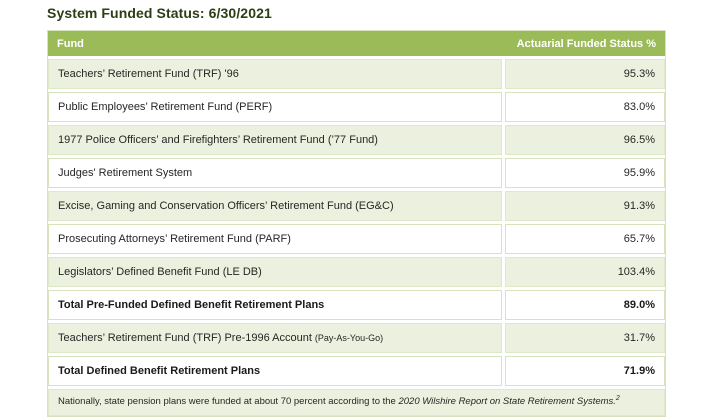 The height and width of the screenshot is (418, 706). What do you see at coordinates (639, 107) in the screenshot?
I see `status-value: 83.0%` at bounding box center [639, 107].